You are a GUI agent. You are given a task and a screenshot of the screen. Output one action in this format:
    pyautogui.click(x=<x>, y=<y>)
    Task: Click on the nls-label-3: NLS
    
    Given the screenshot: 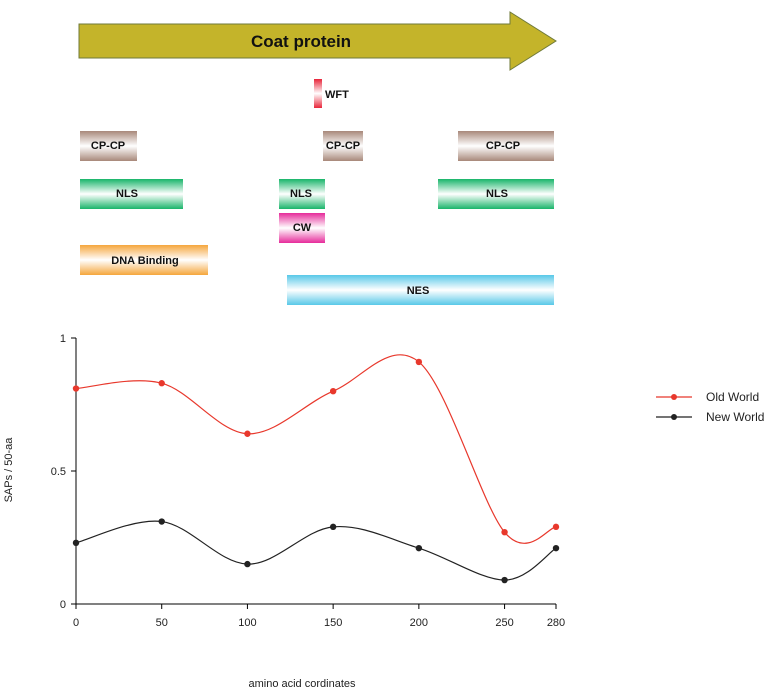 What is the action you would take?
    pyautogui.click(x=497, y=194)
    